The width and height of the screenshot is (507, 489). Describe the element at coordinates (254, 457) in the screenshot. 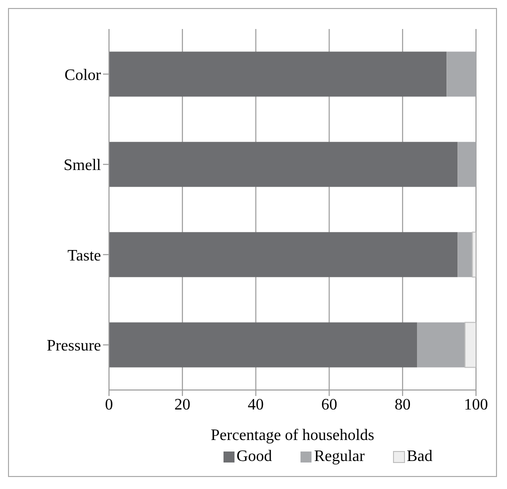

I see `legend-label: Good` at that location.